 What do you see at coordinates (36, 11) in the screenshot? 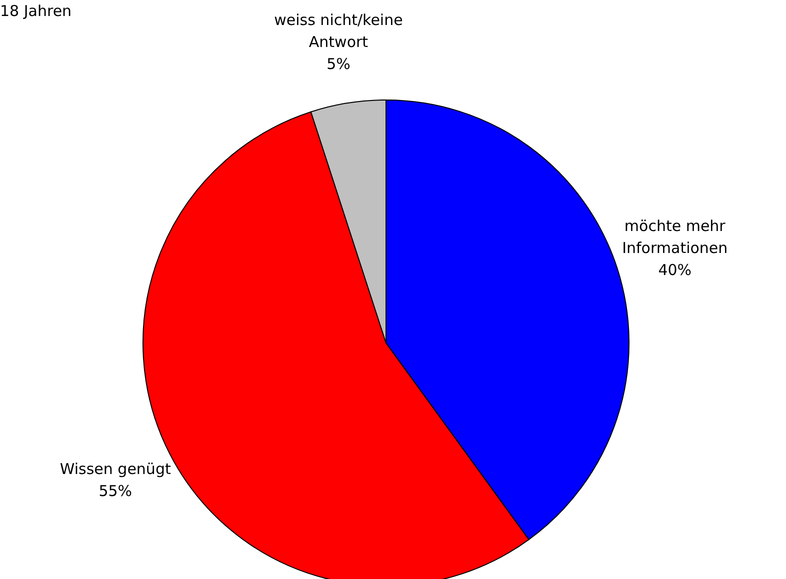
I see `chart-title: 18 Jahren` at bounding box center [36, 11].